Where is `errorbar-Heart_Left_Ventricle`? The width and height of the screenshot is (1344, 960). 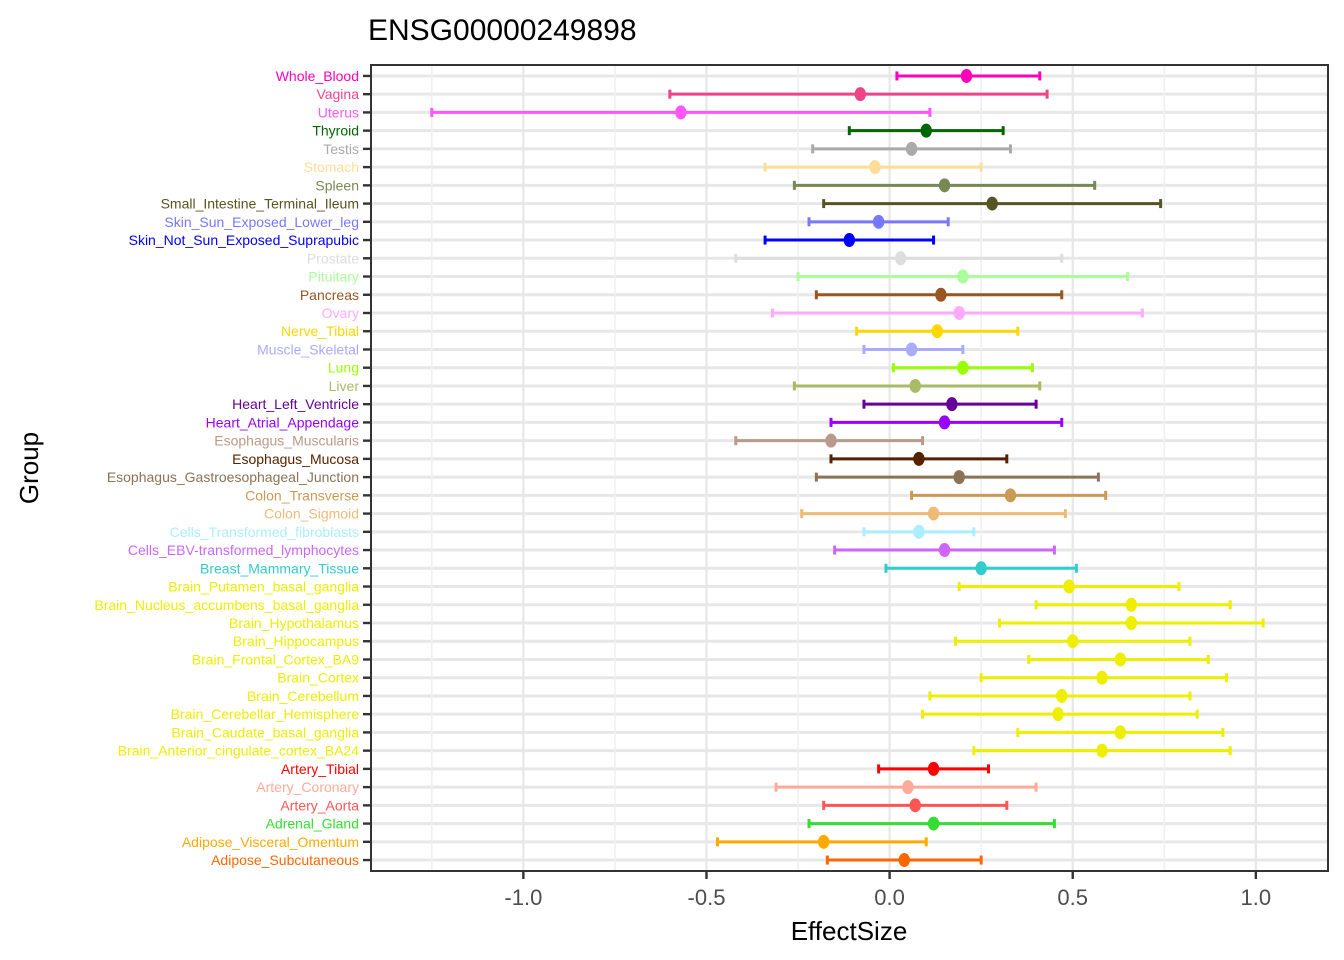 errorbar-Heart_Left_Ventricle is located at coordinates (950, 404).